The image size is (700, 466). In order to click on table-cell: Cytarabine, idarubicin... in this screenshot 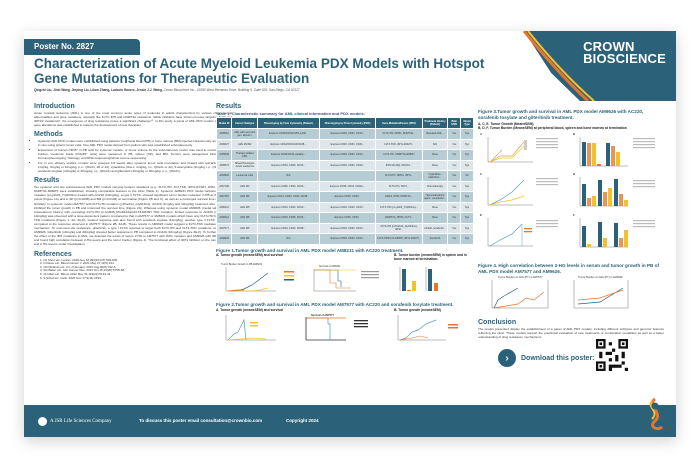, I will do `click(435, 176)`.